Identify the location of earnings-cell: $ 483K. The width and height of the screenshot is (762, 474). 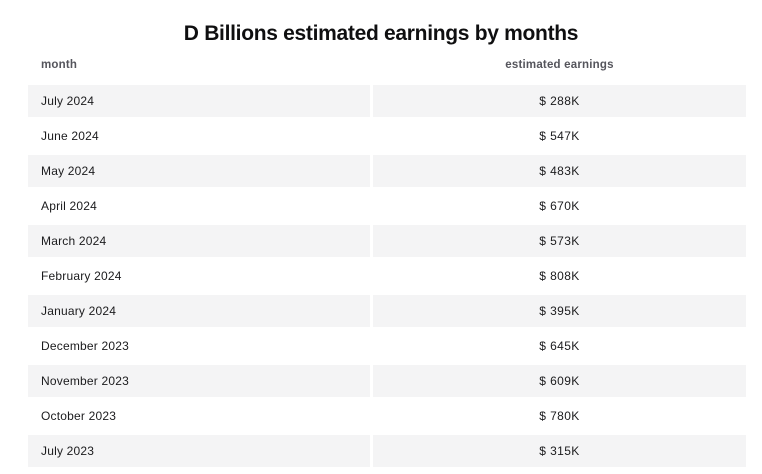
(559, 171).